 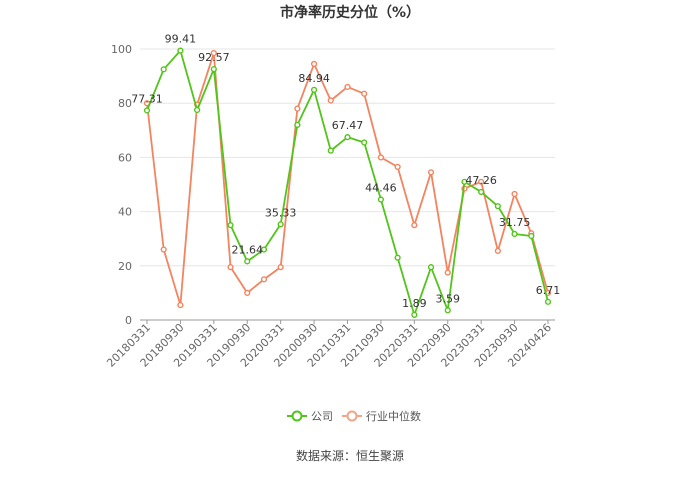 What do you see at coordinates (181, 39) in the screenshot?
I see `data-label: 99.41` at bounding box center [181, 39].